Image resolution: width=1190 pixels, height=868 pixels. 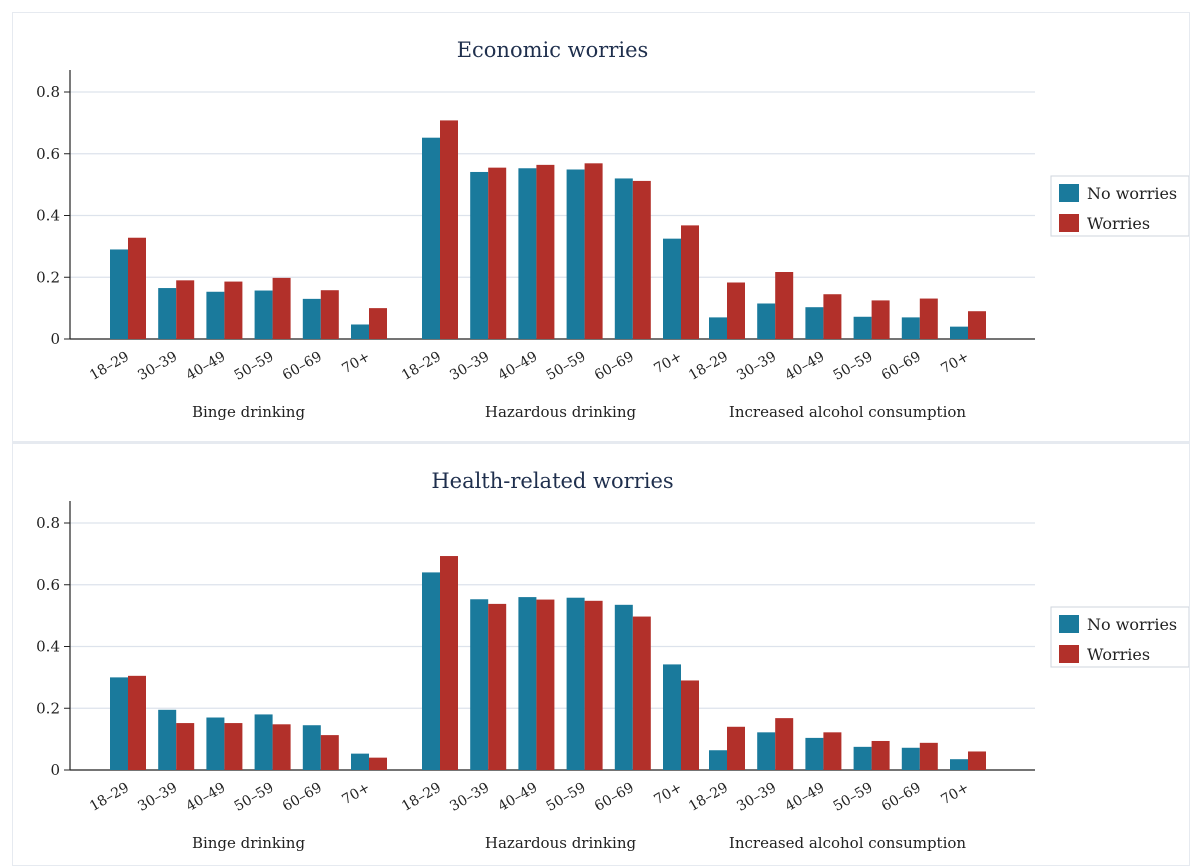 I want to click on chart-title: Health-related worries, so click(x=552, y=481).